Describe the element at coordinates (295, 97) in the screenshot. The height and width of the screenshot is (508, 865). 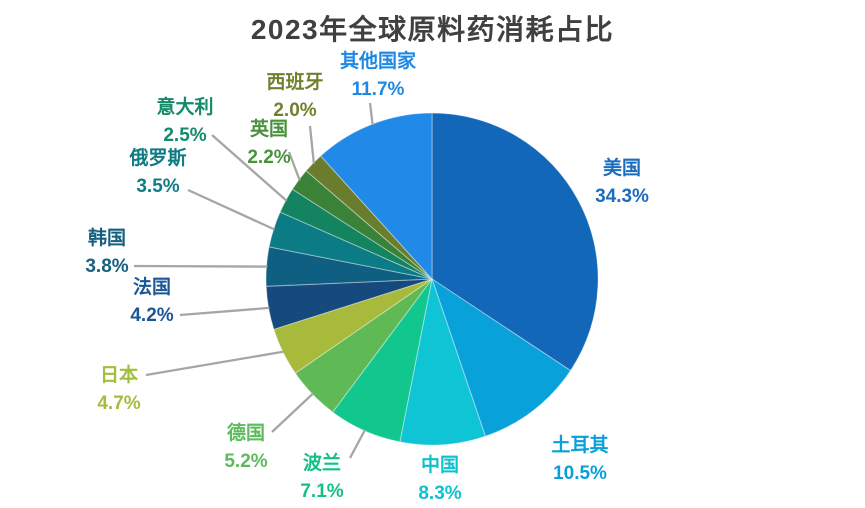
I see `pie-label-spain: 西班牙 2.0%` at that location.